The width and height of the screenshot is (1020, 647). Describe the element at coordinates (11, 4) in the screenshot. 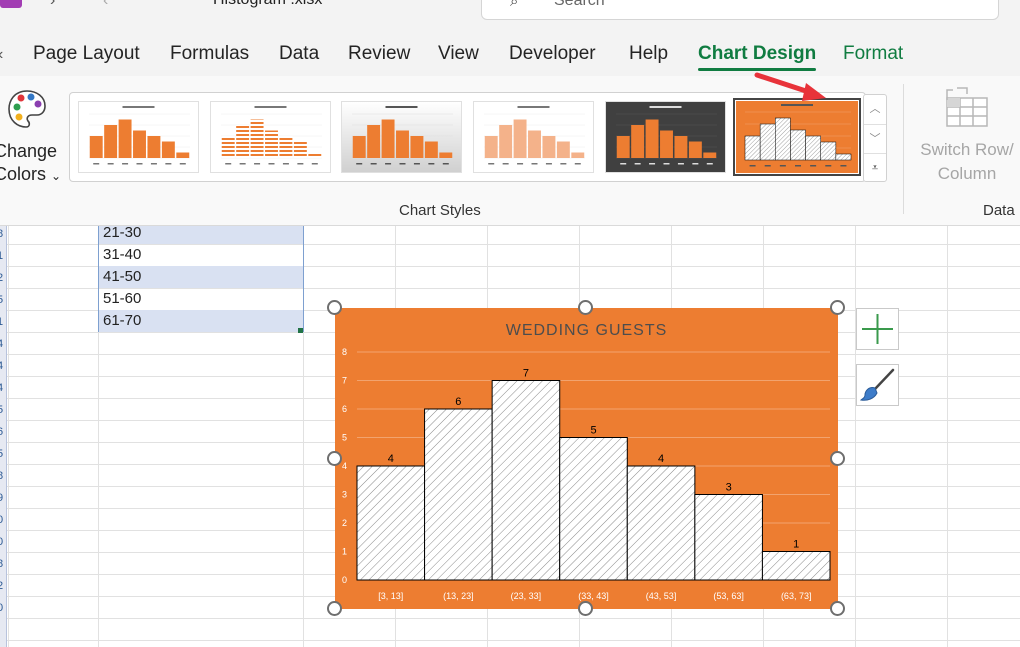

I see `excel-app-icon` at that location.